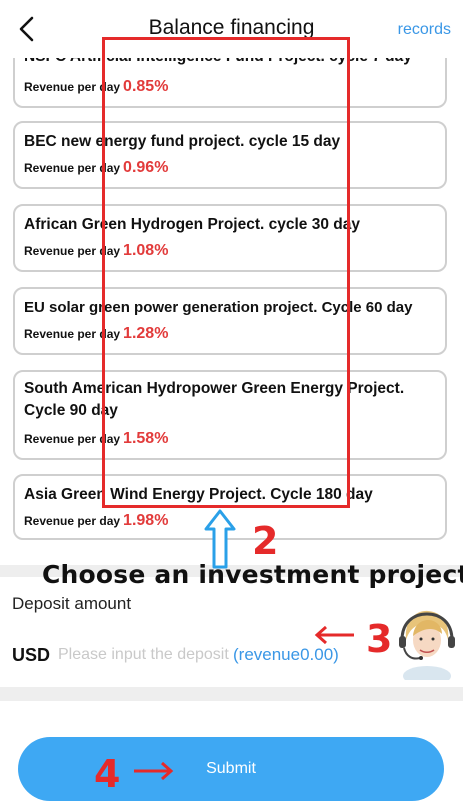 The width and height of the screenshot is (463, 801). Describe the element at coordinates (231, 769) in the screenshot. I see `submit-button: Submit` at that location.